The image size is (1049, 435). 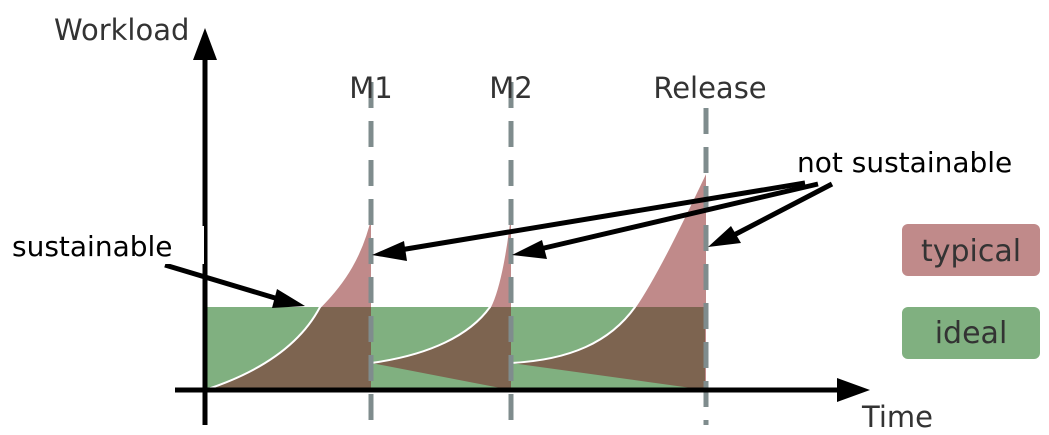 What do you see at coordinates (510, 88) in the screenshot?
I see `milestone-label-m2: M2` at bounding box center [510, 88].